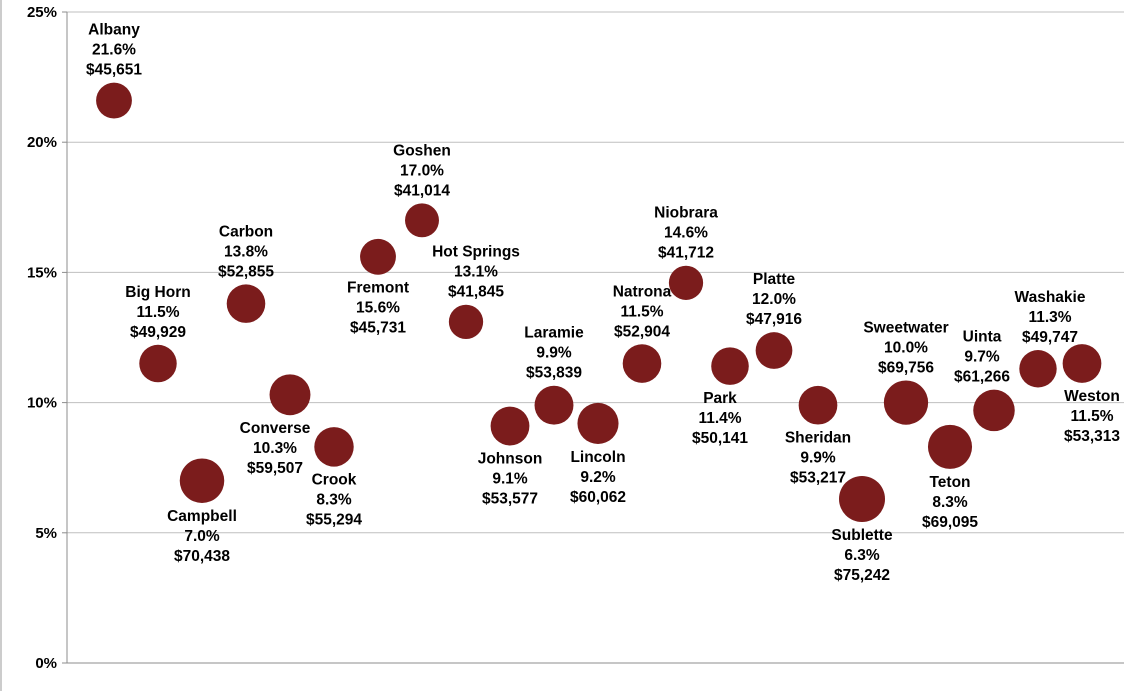  Describe the element at coordinates (554, 405) in the screenshot. I see `bubble-laramie` at that location.